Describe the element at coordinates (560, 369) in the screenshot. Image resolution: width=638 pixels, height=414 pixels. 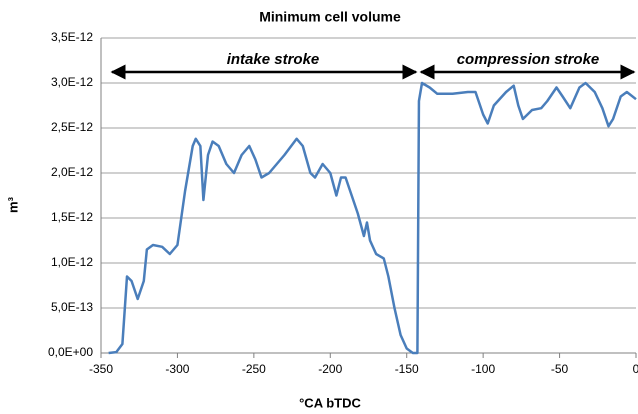
I see `x-tick-label: -50` at that location.